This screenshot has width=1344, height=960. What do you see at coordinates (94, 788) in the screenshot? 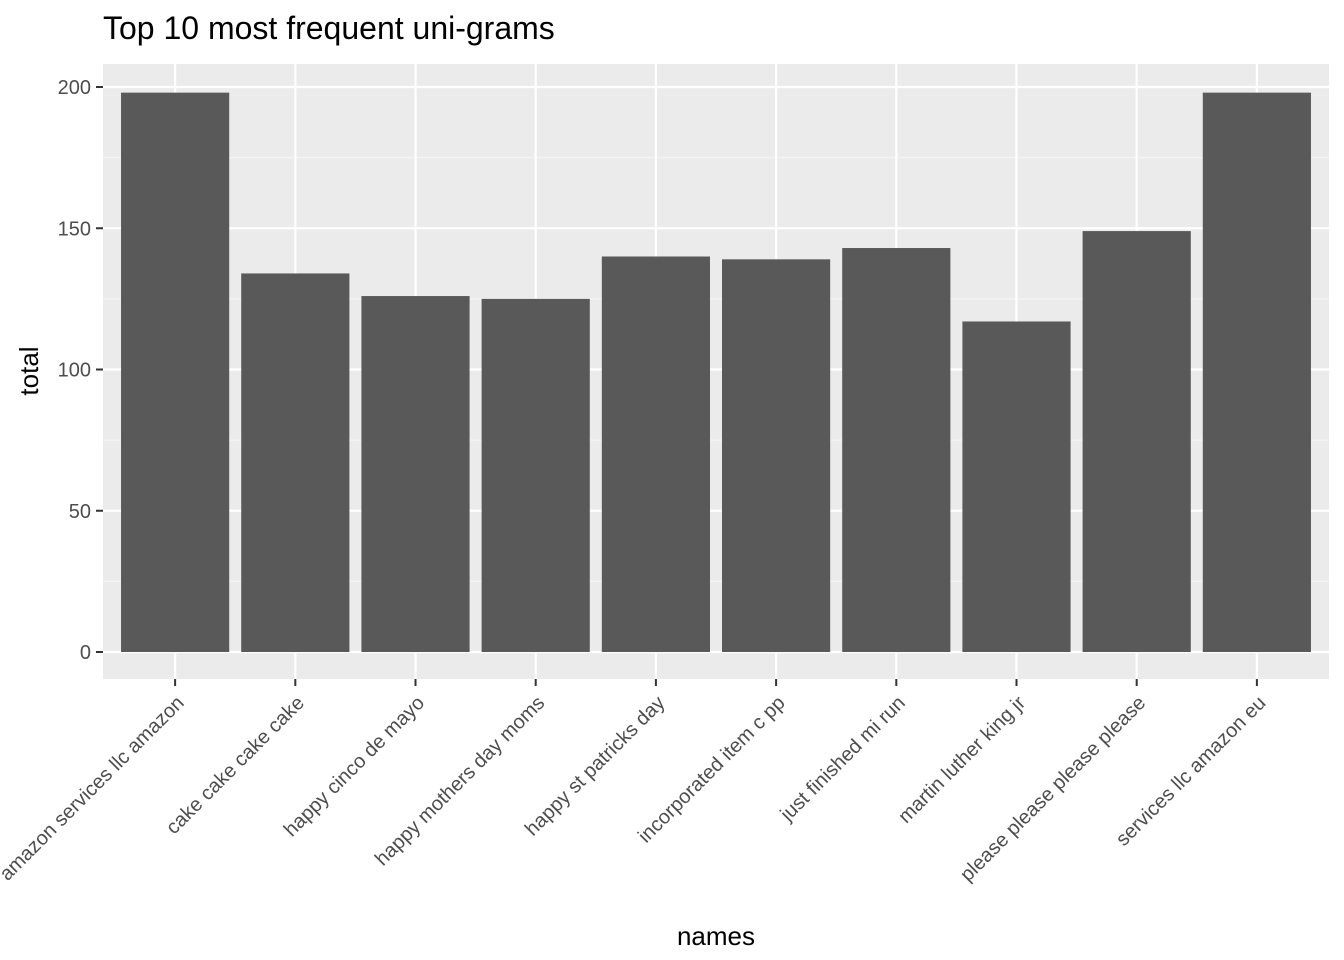
I see `x-tick-label: amazon services llc amazon` at bounding box center [94, 788].